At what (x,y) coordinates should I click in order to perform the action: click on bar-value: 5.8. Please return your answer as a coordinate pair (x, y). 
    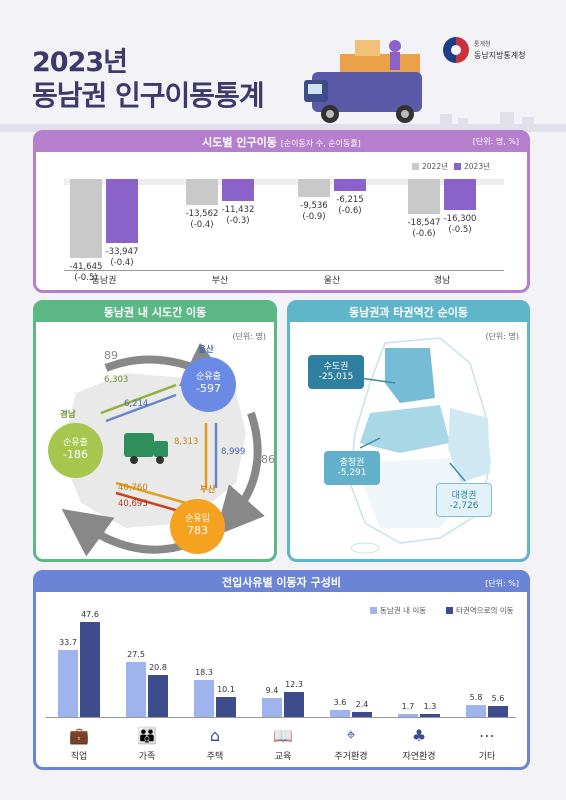
    Looking at the image, I should click on (476, 698).